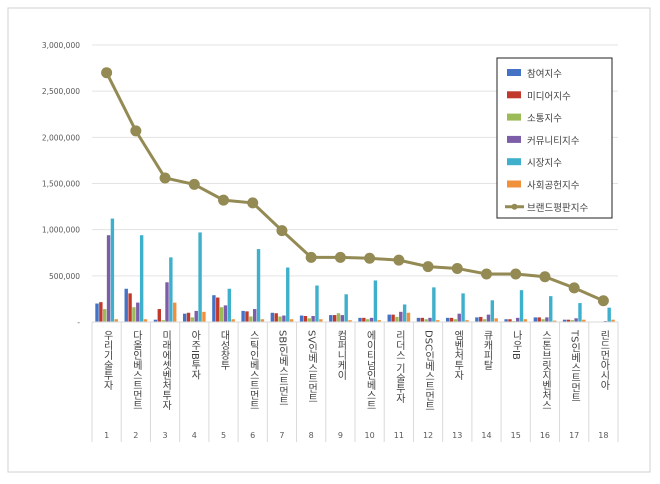  I want to click on rank-label: 16, so click(545, 435).